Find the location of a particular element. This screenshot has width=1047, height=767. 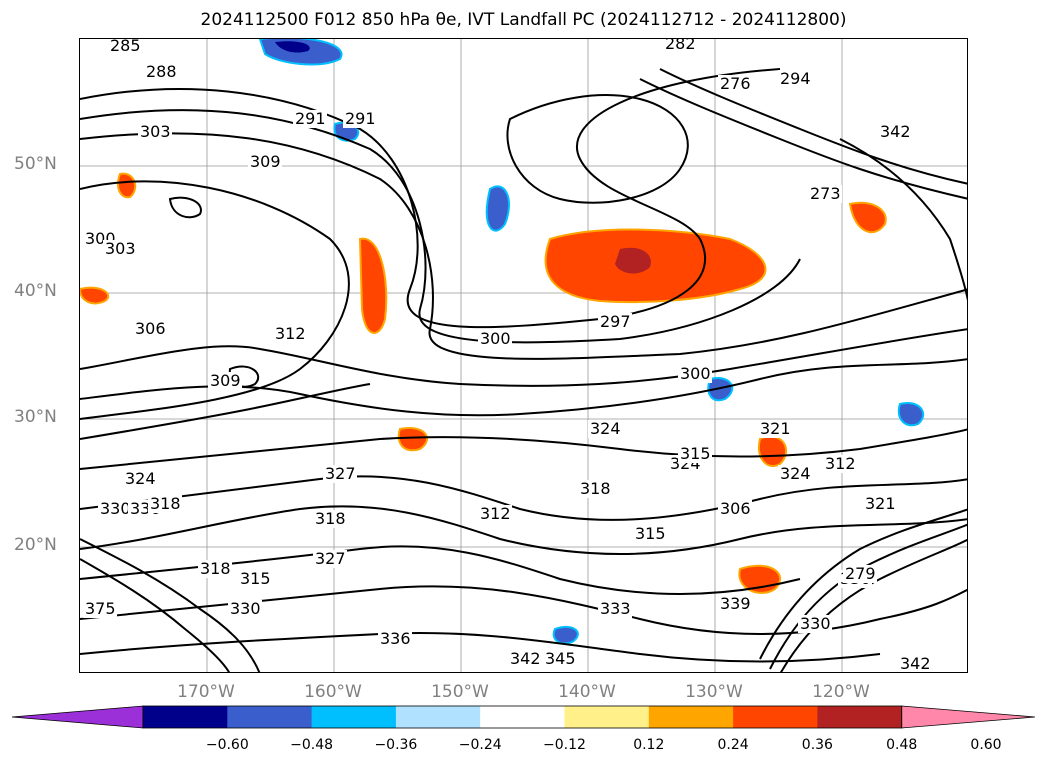

shade-patch-darkred is located at coordinates (633, 260).